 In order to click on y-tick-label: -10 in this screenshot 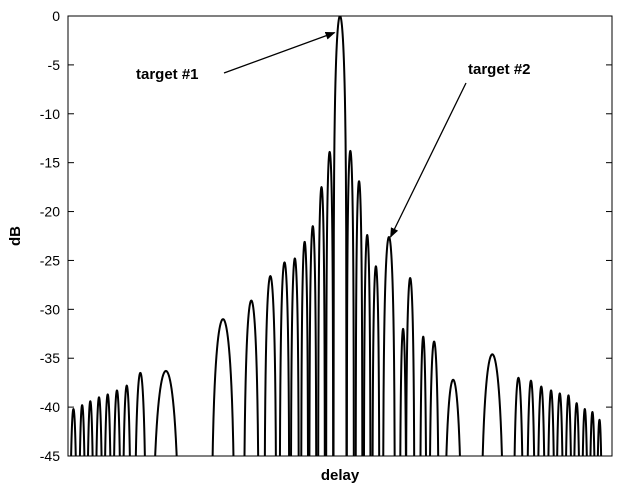, I will do `click(50, 114)`.